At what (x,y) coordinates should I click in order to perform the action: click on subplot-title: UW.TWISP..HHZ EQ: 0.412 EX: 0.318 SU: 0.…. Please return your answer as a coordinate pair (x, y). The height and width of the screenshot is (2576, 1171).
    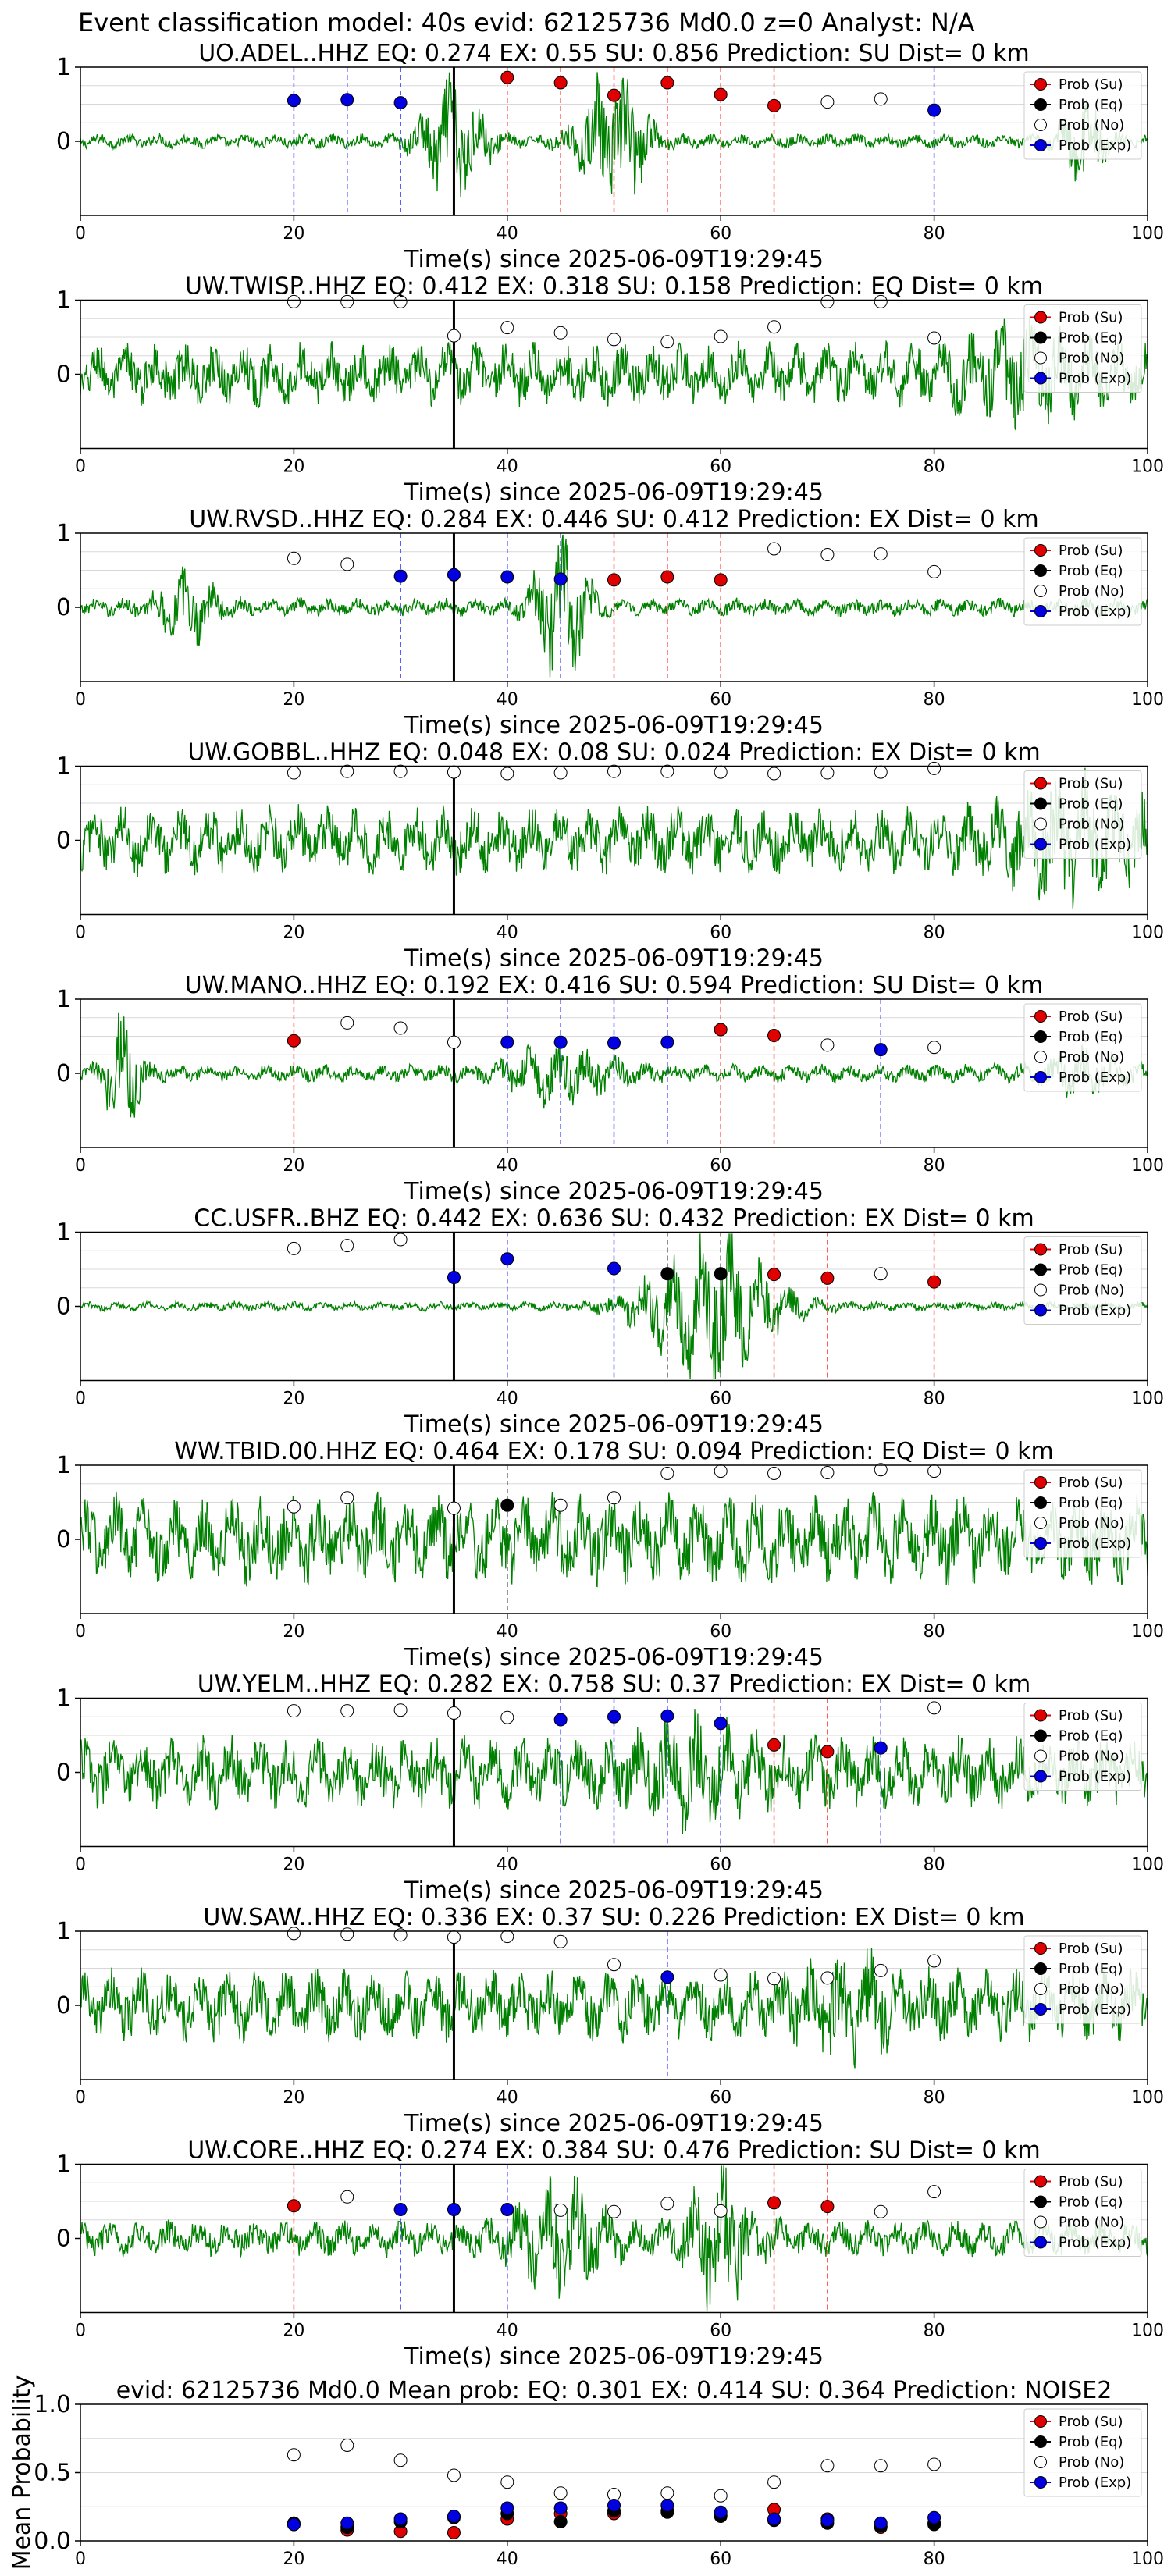
    Looking at the image, I should click on (614, 287).